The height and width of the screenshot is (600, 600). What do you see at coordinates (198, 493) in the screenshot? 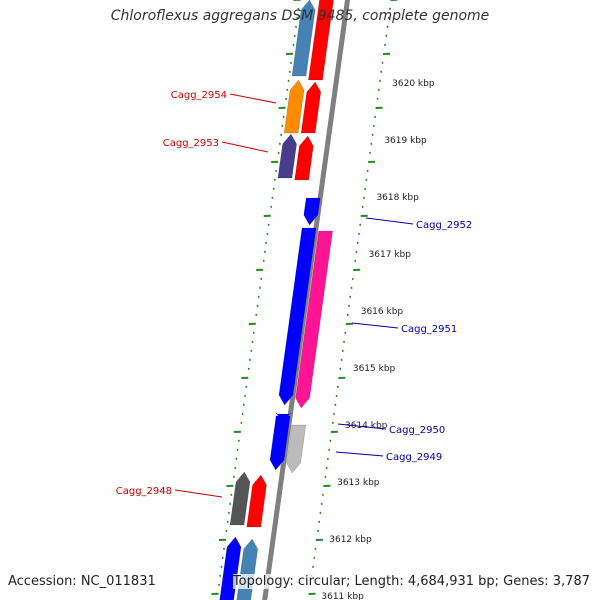
I see `callout-cagg-2948-leader` at bounding box center [198, 493].